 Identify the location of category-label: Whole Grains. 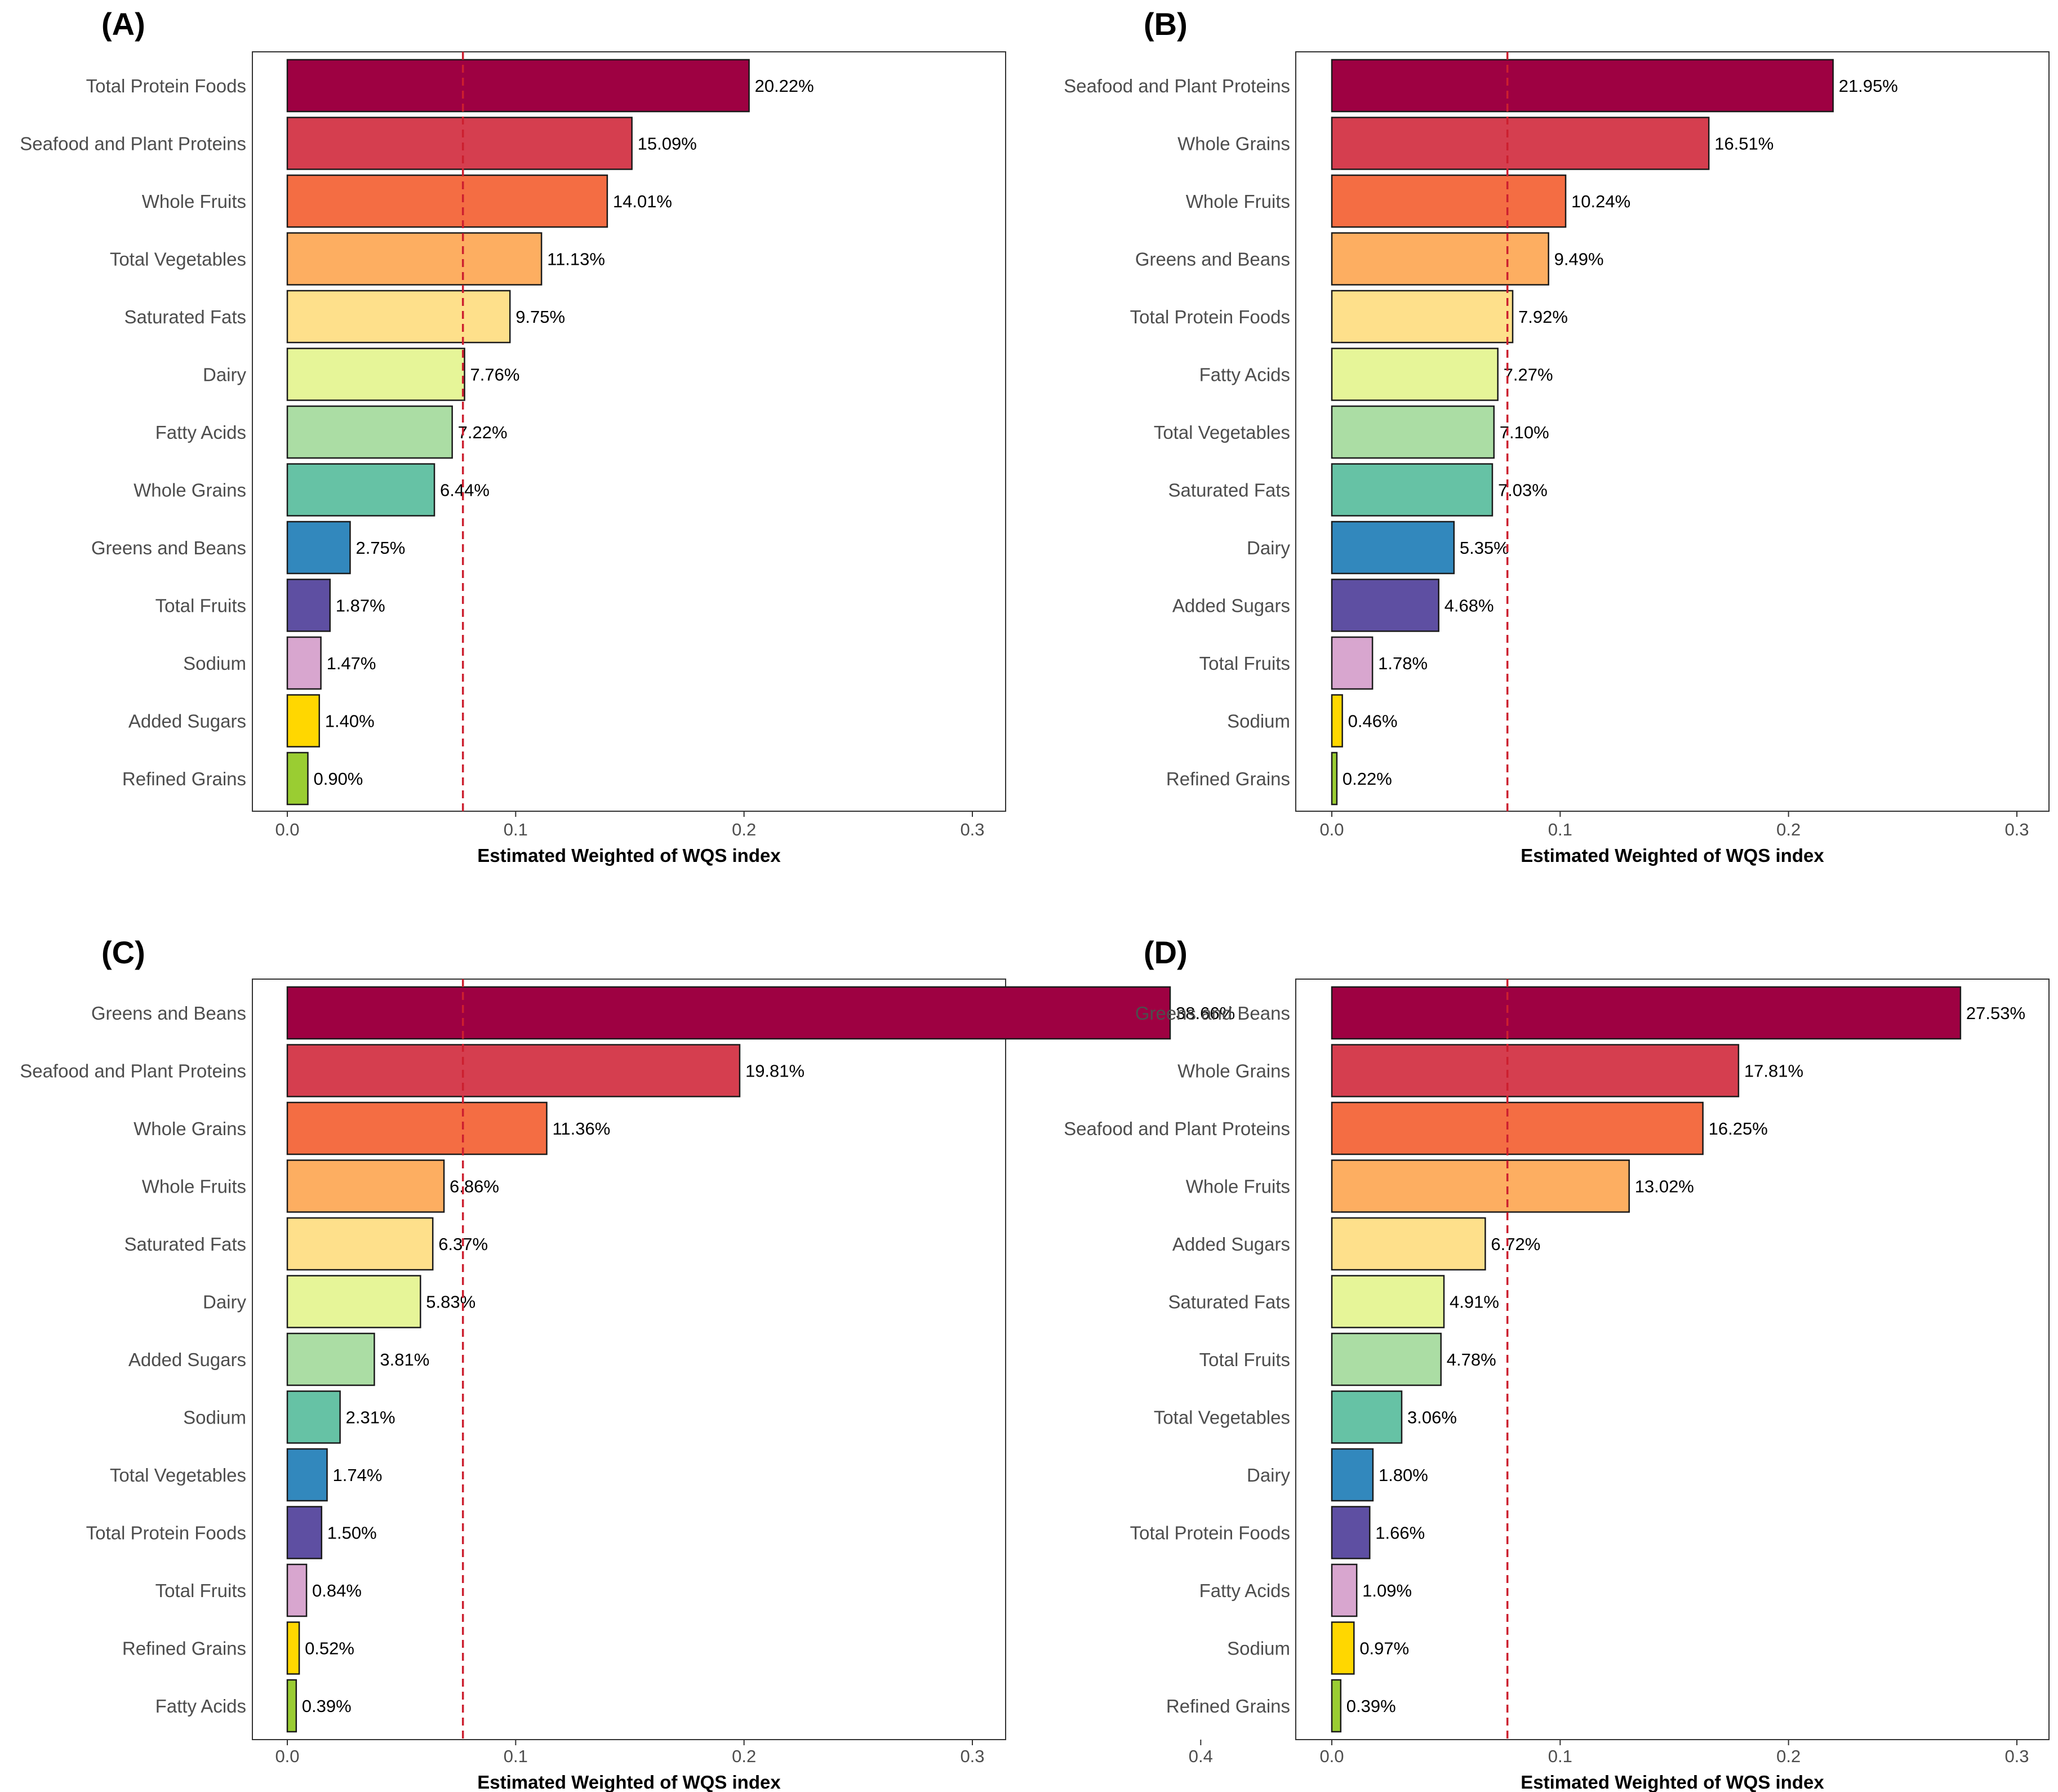
(190, 491).